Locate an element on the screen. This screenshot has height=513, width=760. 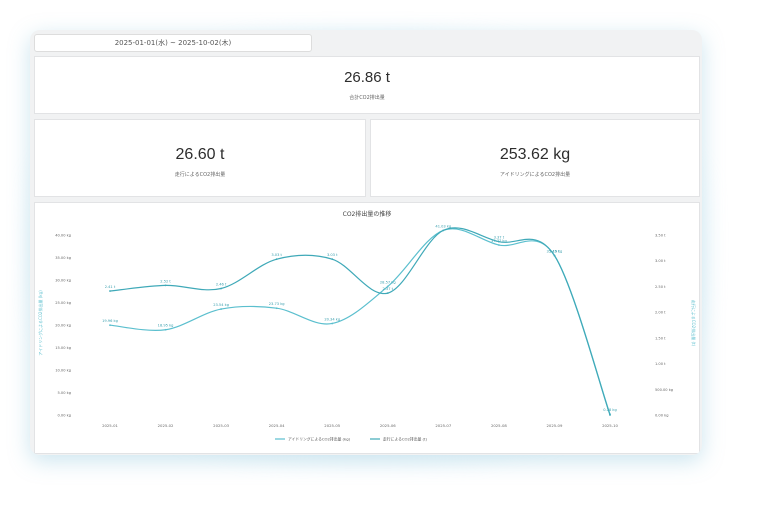
x-tick-label: 2025-09 is located at coordinates (555, 425).